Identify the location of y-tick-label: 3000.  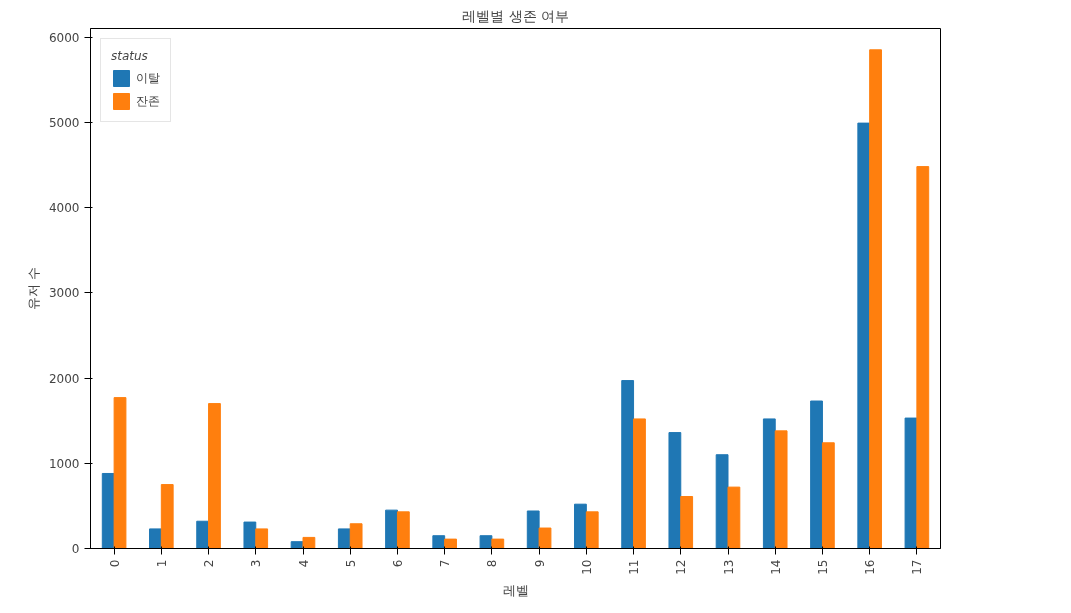
(64, 293).